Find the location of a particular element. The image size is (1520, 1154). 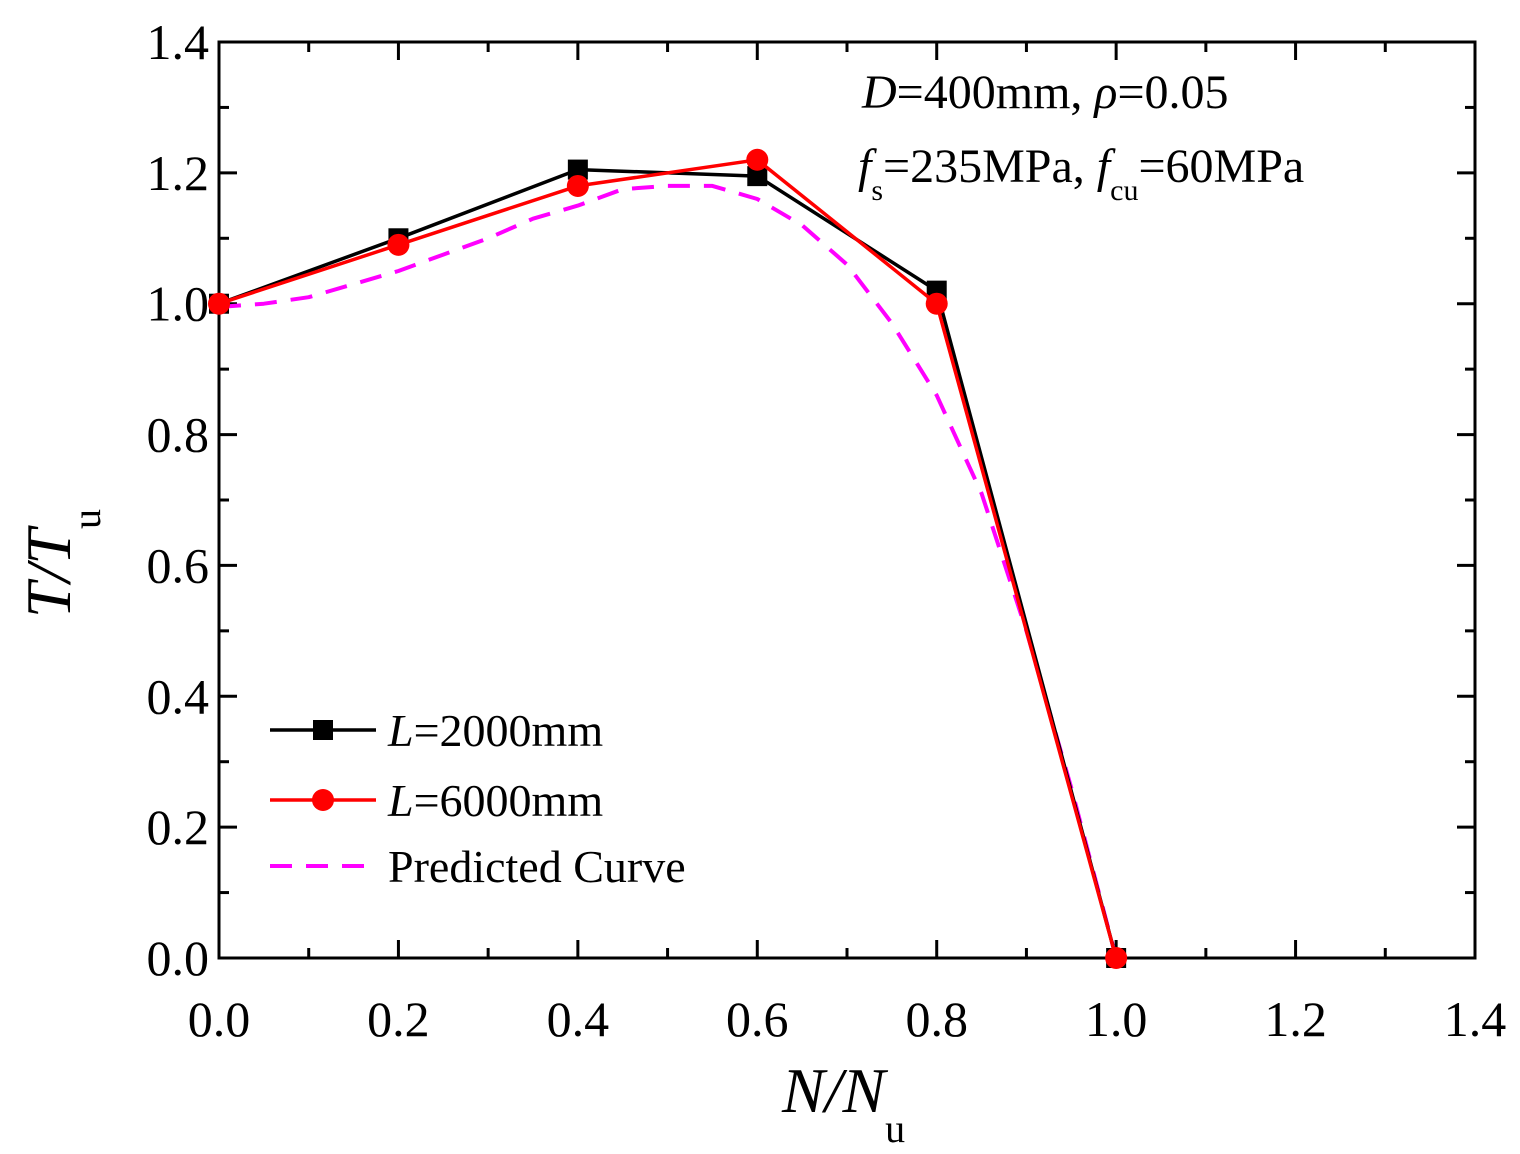

y-tick-label: 1.2 is located at coordinates (178, 173).